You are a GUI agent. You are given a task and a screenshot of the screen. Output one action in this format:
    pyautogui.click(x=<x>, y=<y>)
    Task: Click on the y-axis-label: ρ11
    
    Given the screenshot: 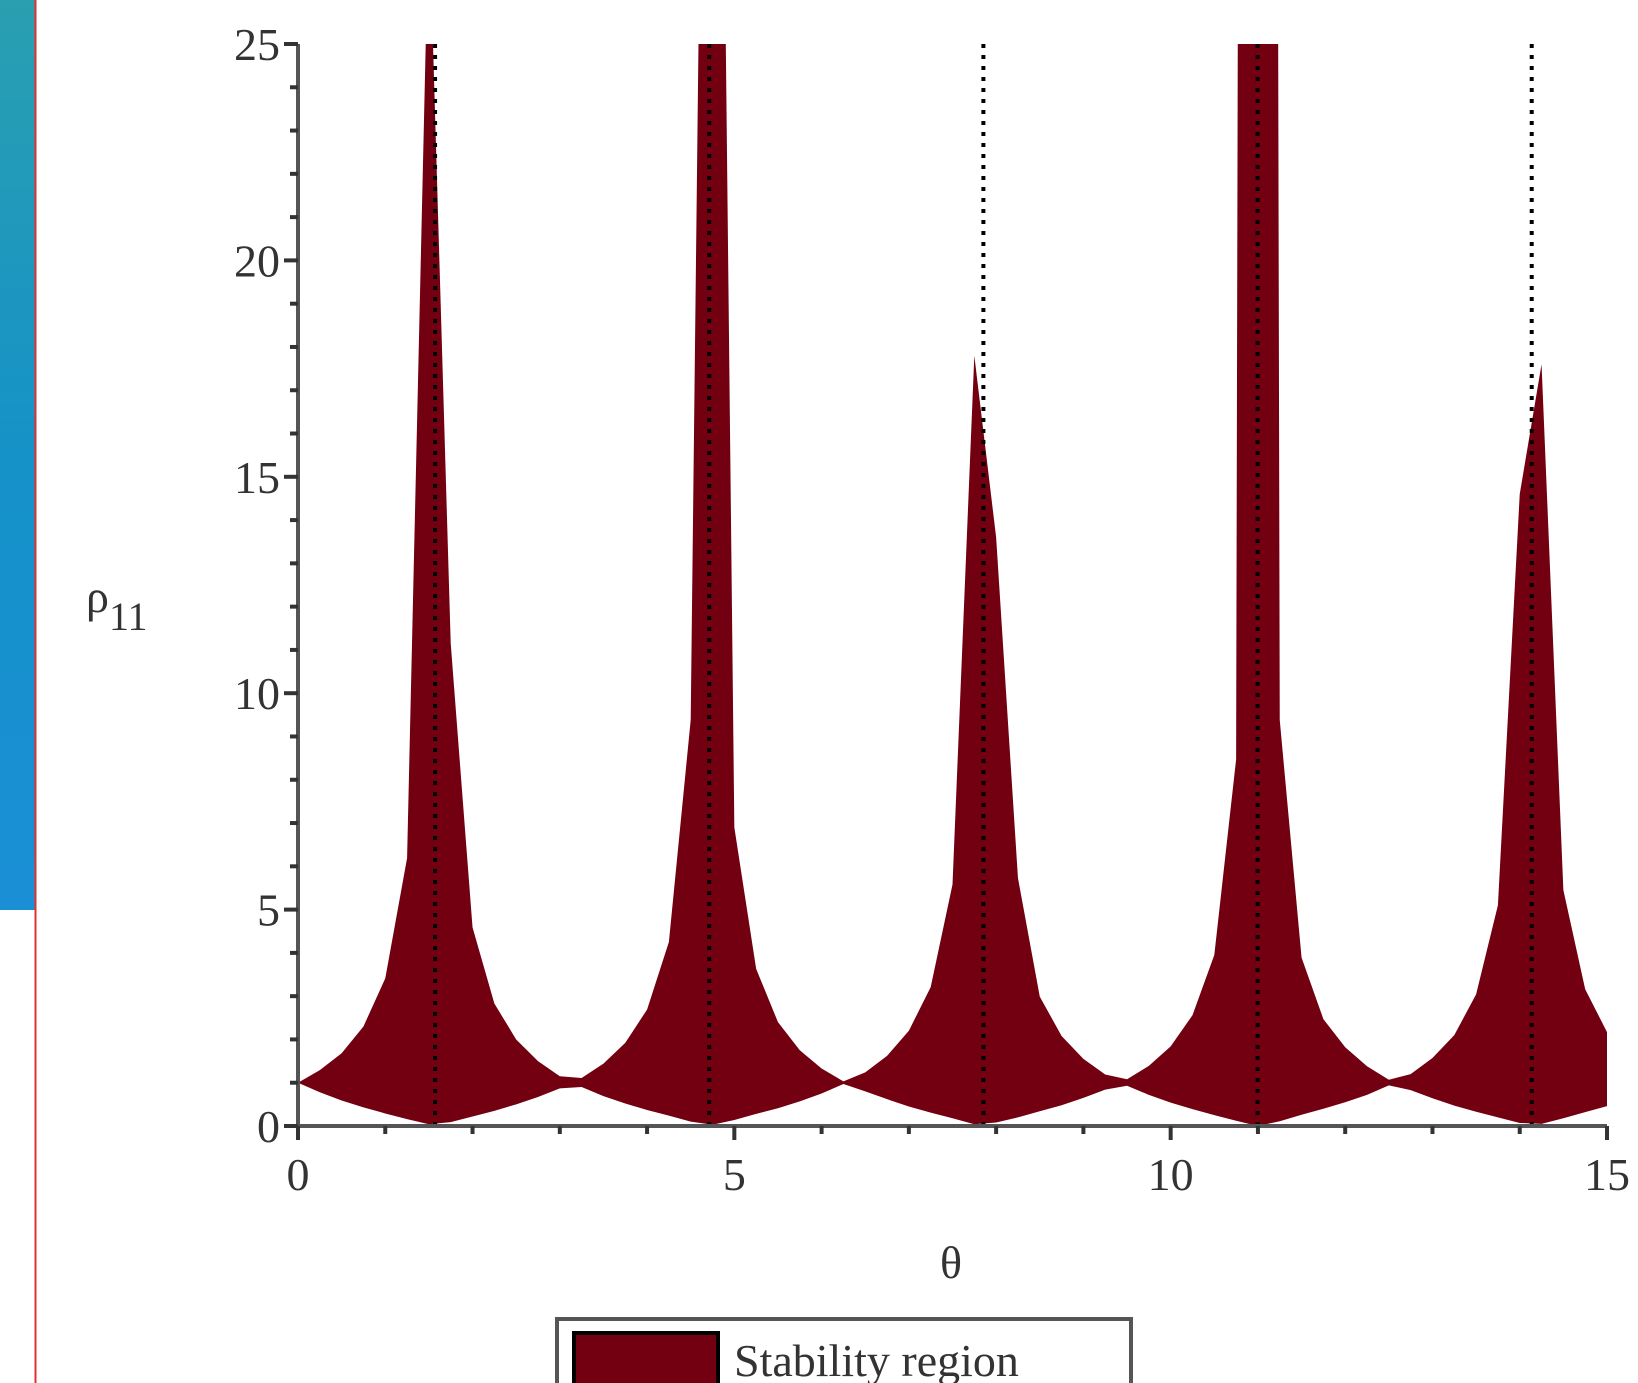 What is the action you would take?
    pyautogui.click(x=116, y=605)
    